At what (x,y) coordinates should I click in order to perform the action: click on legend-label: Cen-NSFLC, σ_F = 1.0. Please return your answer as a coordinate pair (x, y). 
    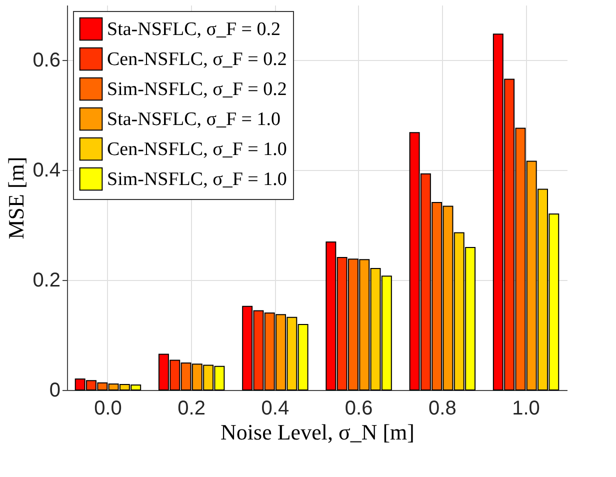
    Looking at the image, I should click on (197, 149).